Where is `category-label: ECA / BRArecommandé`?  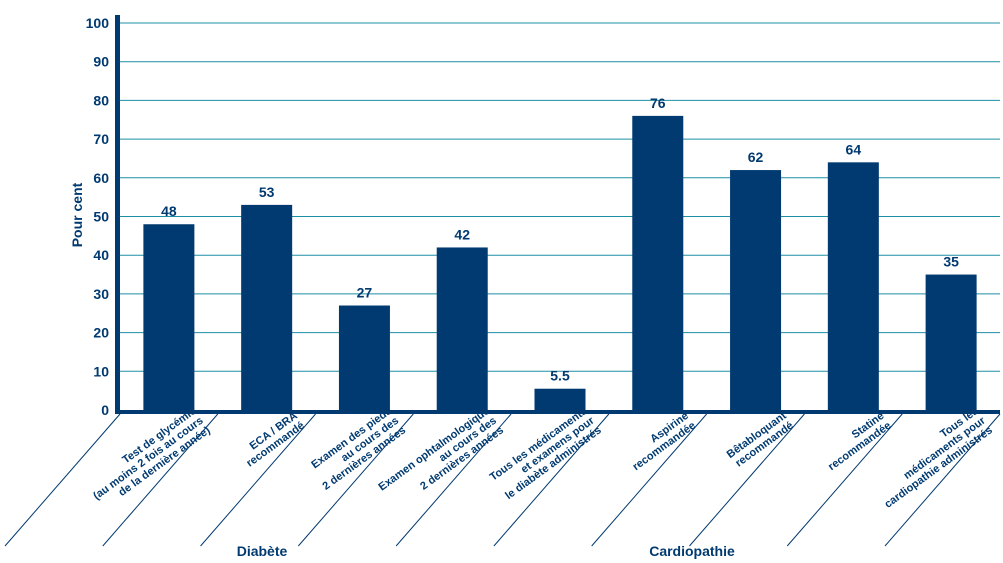
category-label: ECA / BRArecommandé is located at coordinates (272, 440).